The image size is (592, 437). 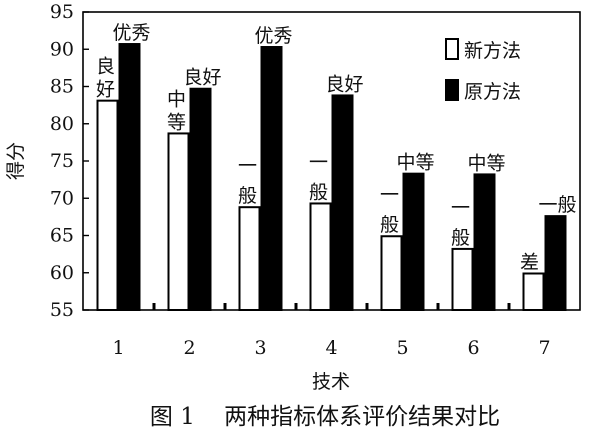 What do you see at coordinates (331, 382) in the screenshot?
I see `x-axis-label: 技术` at bounding box center [331, 382].